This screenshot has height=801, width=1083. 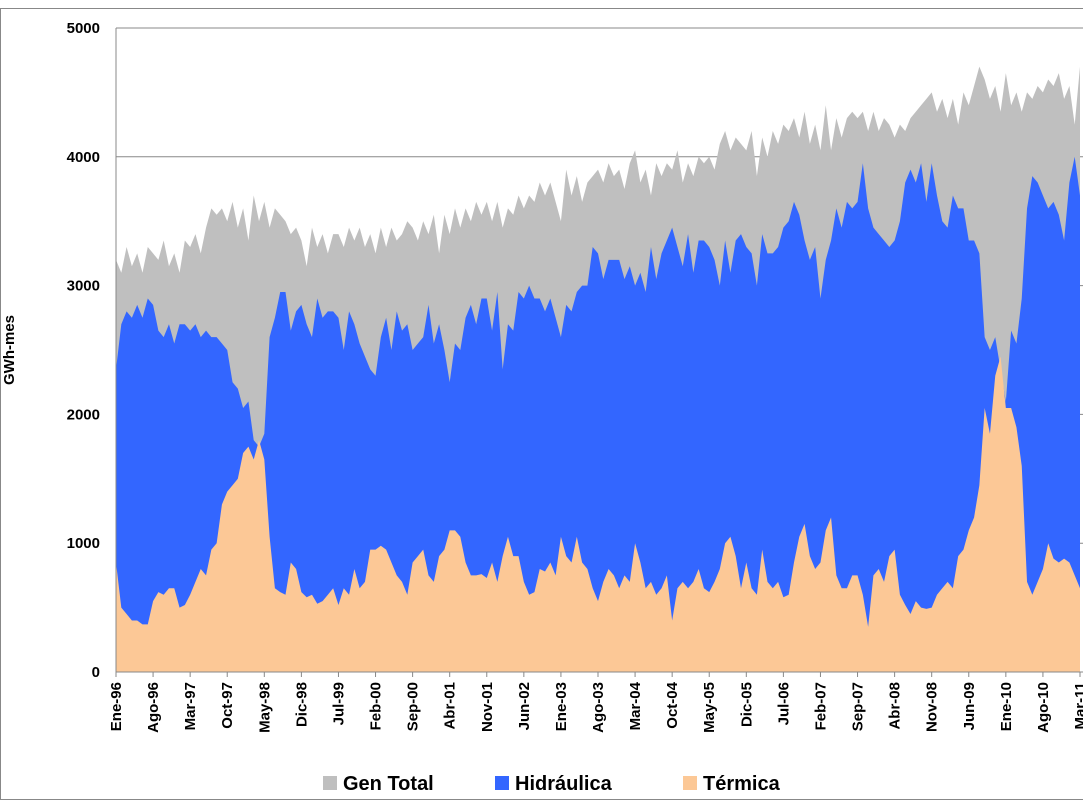 I want to click on x-tick-label: Feb-07, so click(x=820, y=706).